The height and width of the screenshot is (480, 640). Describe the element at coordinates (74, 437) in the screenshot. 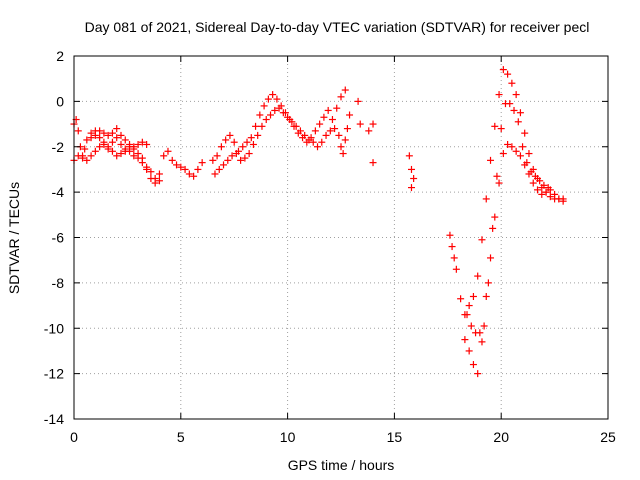

I see `x-tick-label: 0` at that location.